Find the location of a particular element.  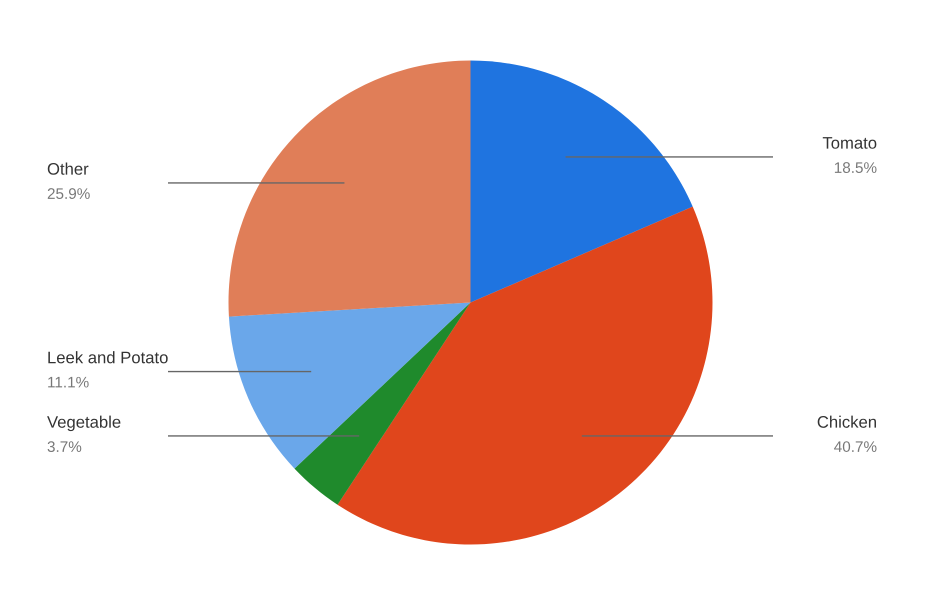

data-label: 18.5% is located at coordinates (855, 167).